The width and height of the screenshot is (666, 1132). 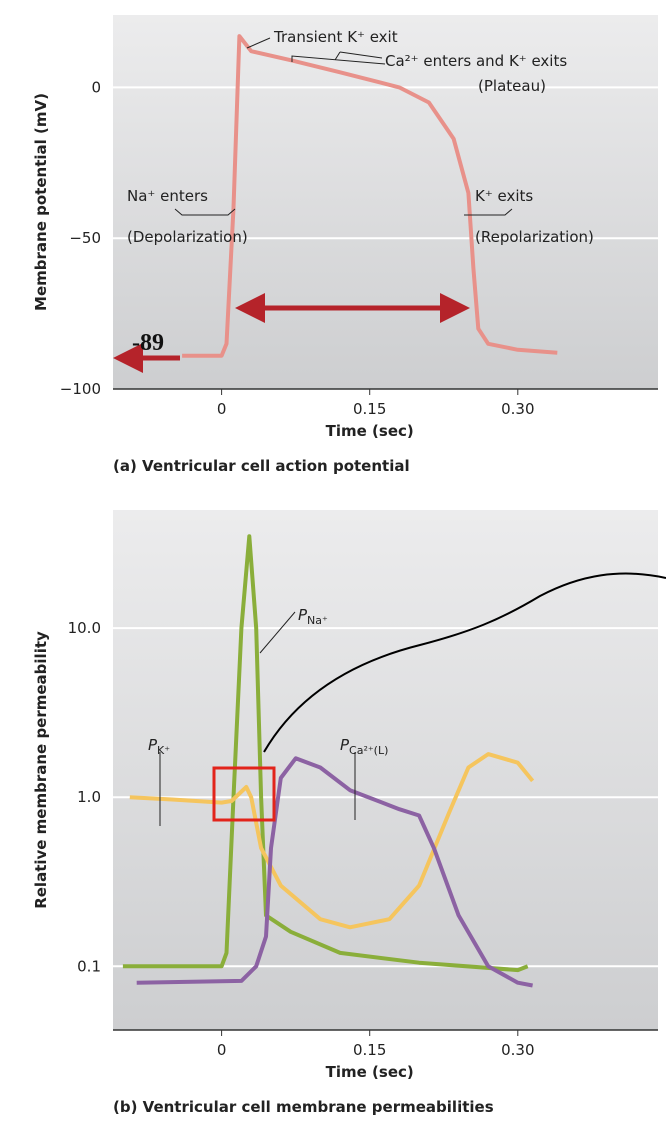 What do you see at coordinates (96, 87) in the screenshot?
I see `y-tick-label: 0` at bounding box center [96, 87].